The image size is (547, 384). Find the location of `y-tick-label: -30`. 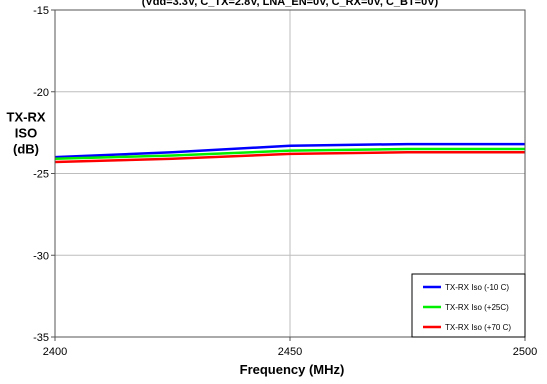

y-tick-label: -30 is located at coordinates (41, 256).